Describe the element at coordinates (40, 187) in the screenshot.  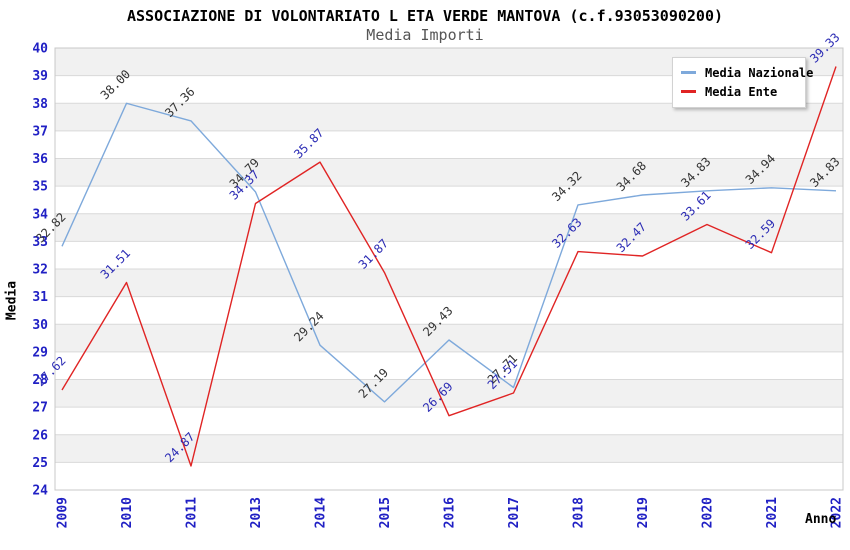
I see `y-tick-label: 35` at that location.